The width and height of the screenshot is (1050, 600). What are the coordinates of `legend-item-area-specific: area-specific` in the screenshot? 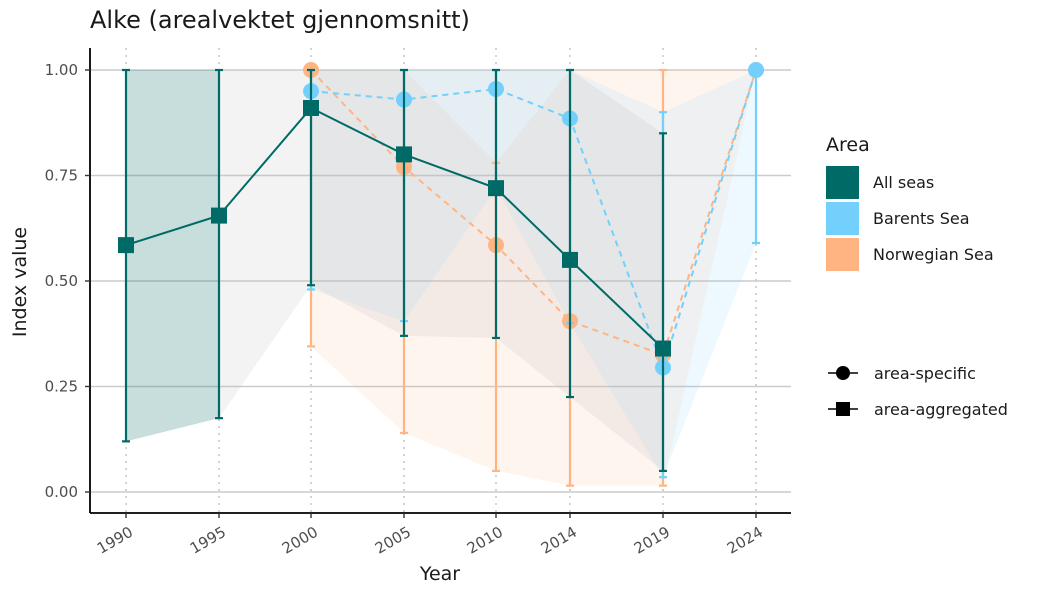 It's located at (917, 373).